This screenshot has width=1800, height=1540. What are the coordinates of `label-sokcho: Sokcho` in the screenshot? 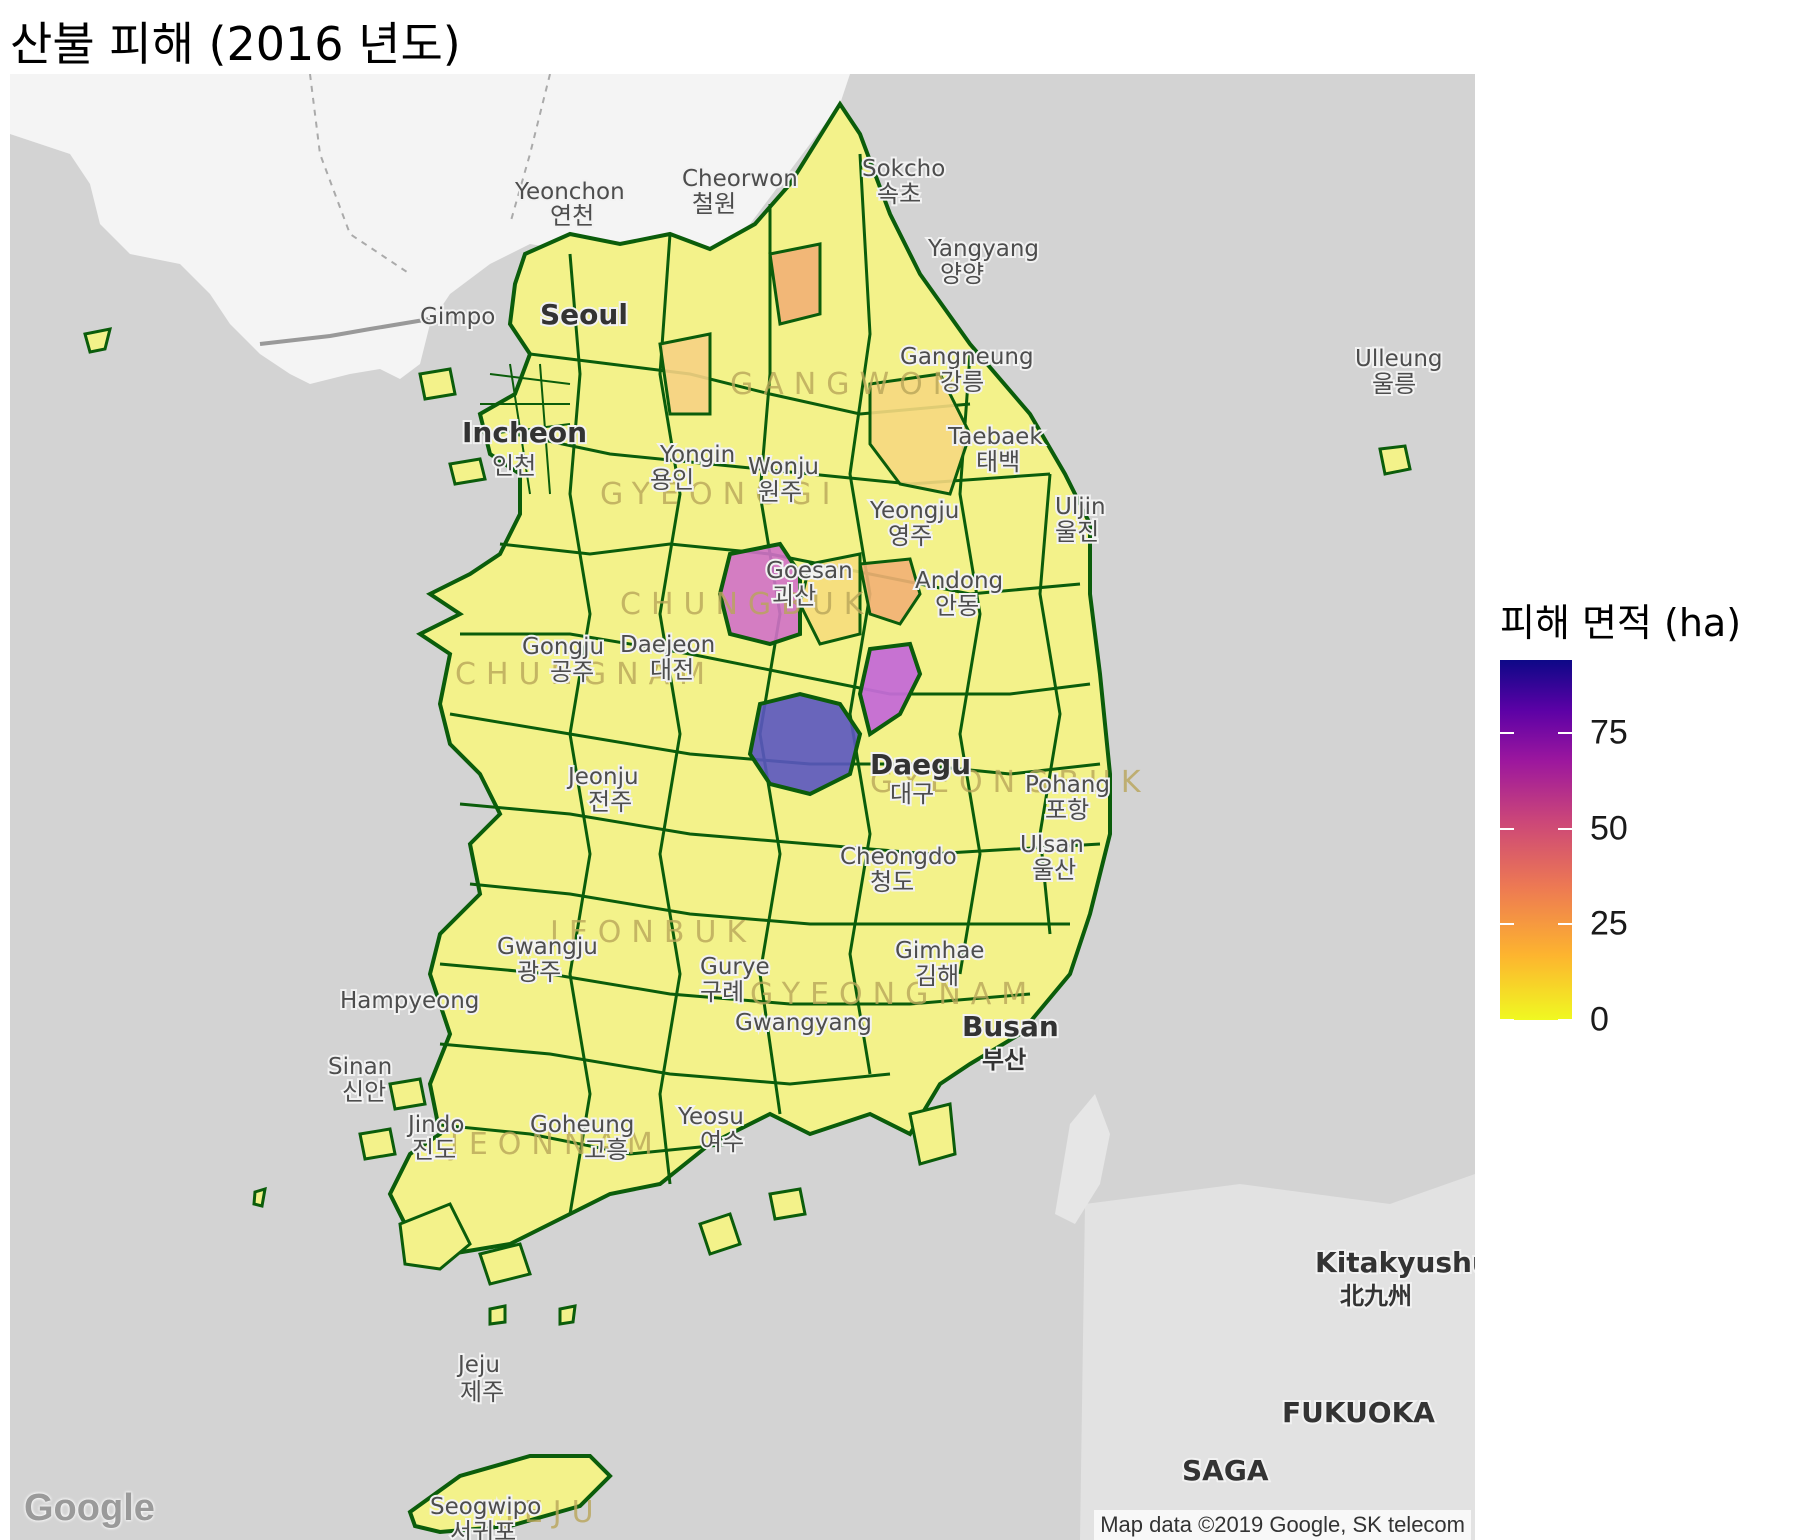 It's located at (903, 169).